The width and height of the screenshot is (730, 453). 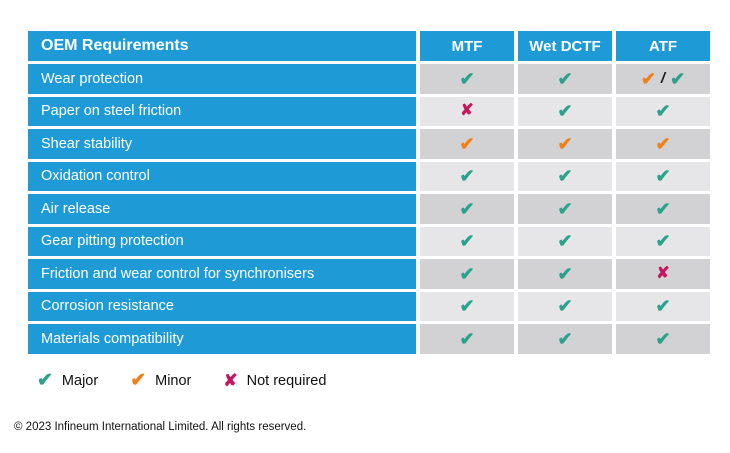 I want to click on legend-item-minor: ✔ Minor, so click(x=160, y=380).